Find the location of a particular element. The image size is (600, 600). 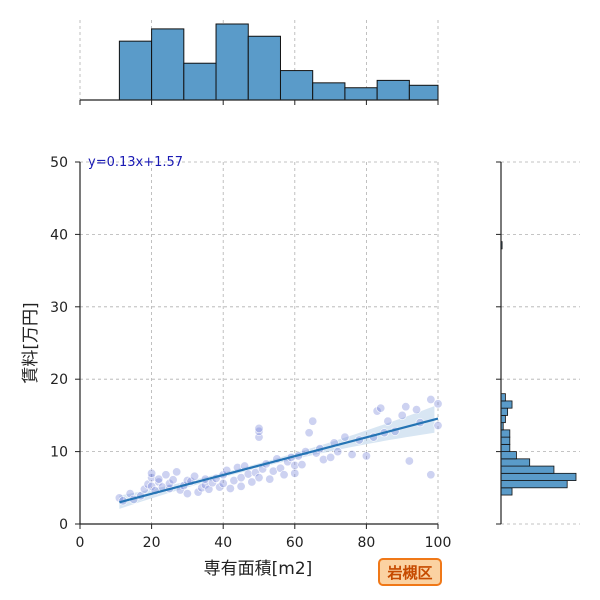

regression-confidence-band is located at coordinates (277, 457).